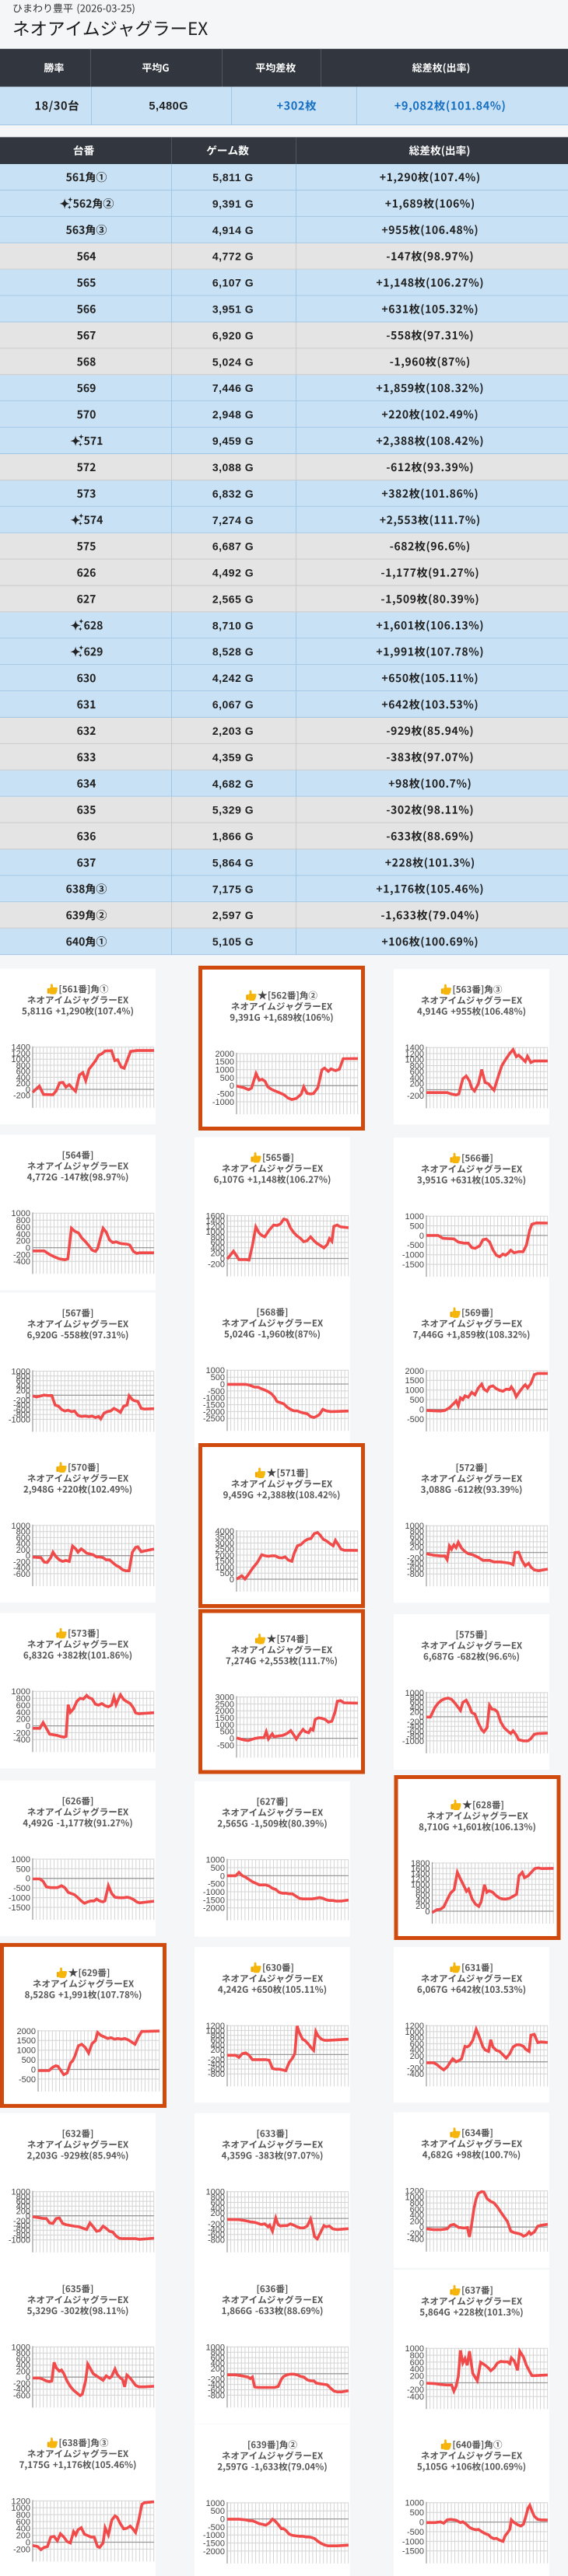 This screenshot has width=568, height=2576. I want to click on svg-text: 6,687 G, so click(233, 546).